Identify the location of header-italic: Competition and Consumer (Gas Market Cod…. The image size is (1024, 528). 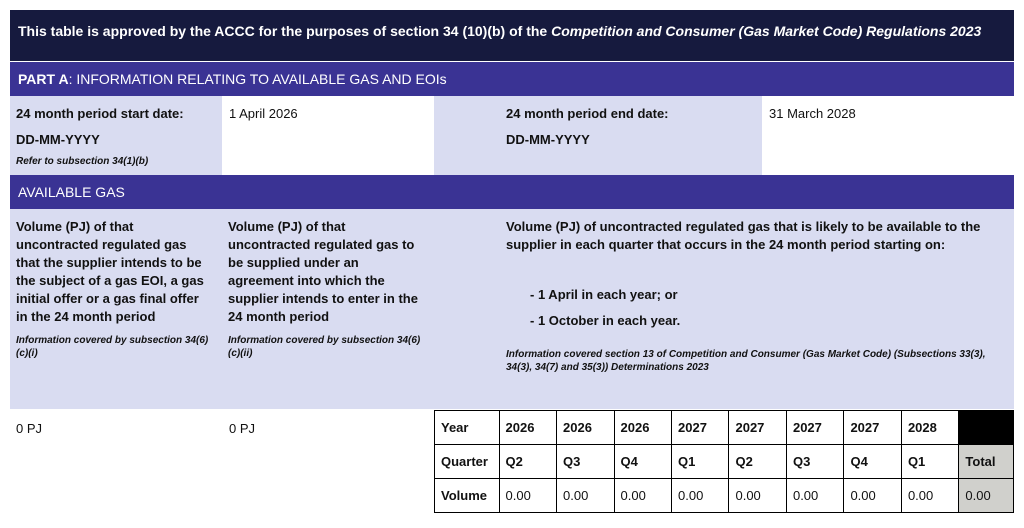
(766, 31).